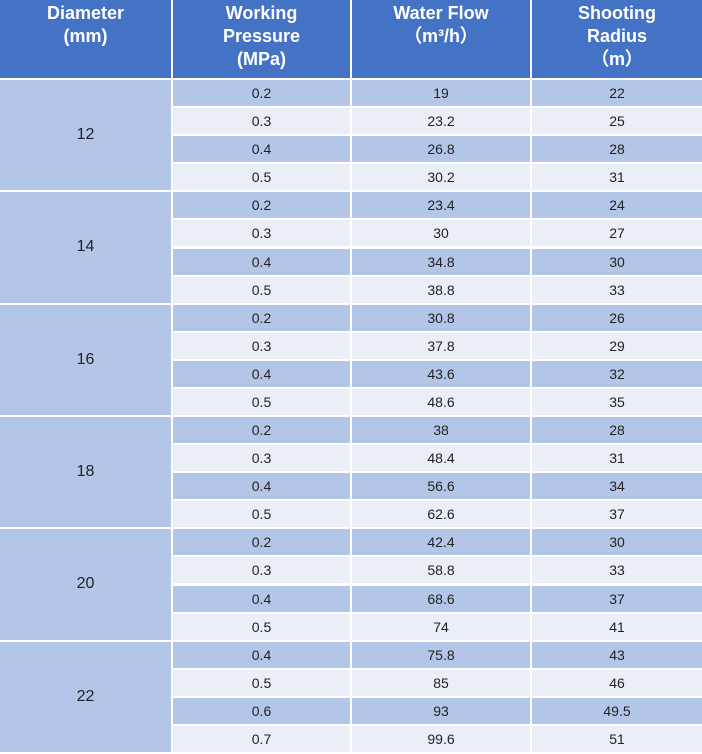  Describe the element at coordinates (441, 654) in the screenshot. I see `cell-text: 75.8` at that location.